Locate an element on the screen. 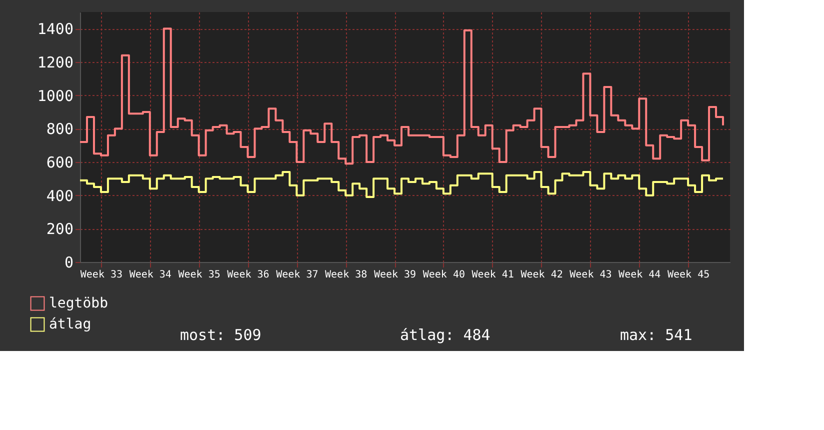 This screenshot has width=824, height=430. x-tick-label: Week 39 is located at coordinates (395, 275).